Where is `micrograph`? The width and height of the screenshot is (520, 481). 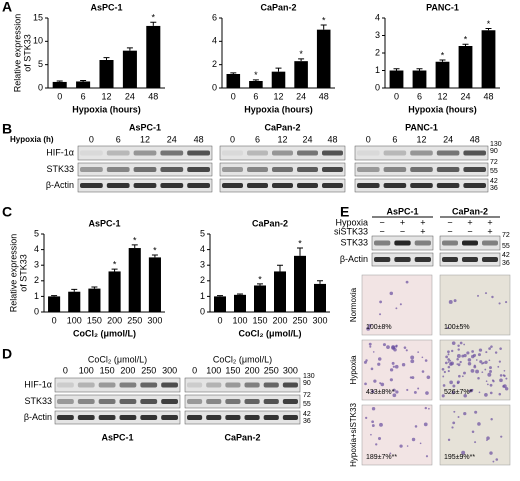 micrograph is located at coordinates (397, 435).